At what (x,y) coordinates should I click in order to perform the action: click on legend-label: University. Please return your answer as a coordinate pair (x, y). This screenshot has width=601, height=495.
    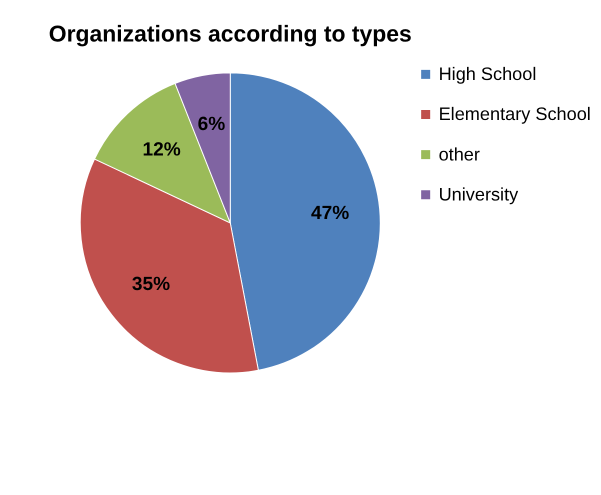
    Looking at the image, I should click on (479, 194).